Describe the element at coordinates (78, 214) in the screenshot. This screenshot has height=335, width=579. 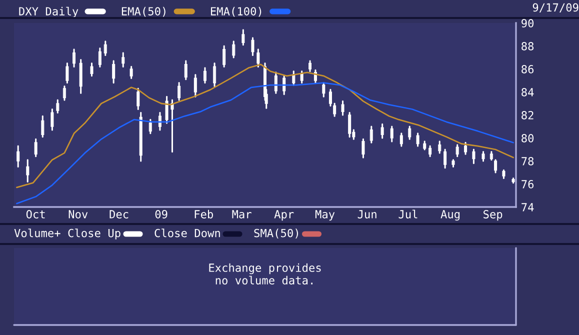
I see `x-tick-label: Nov` at that location.